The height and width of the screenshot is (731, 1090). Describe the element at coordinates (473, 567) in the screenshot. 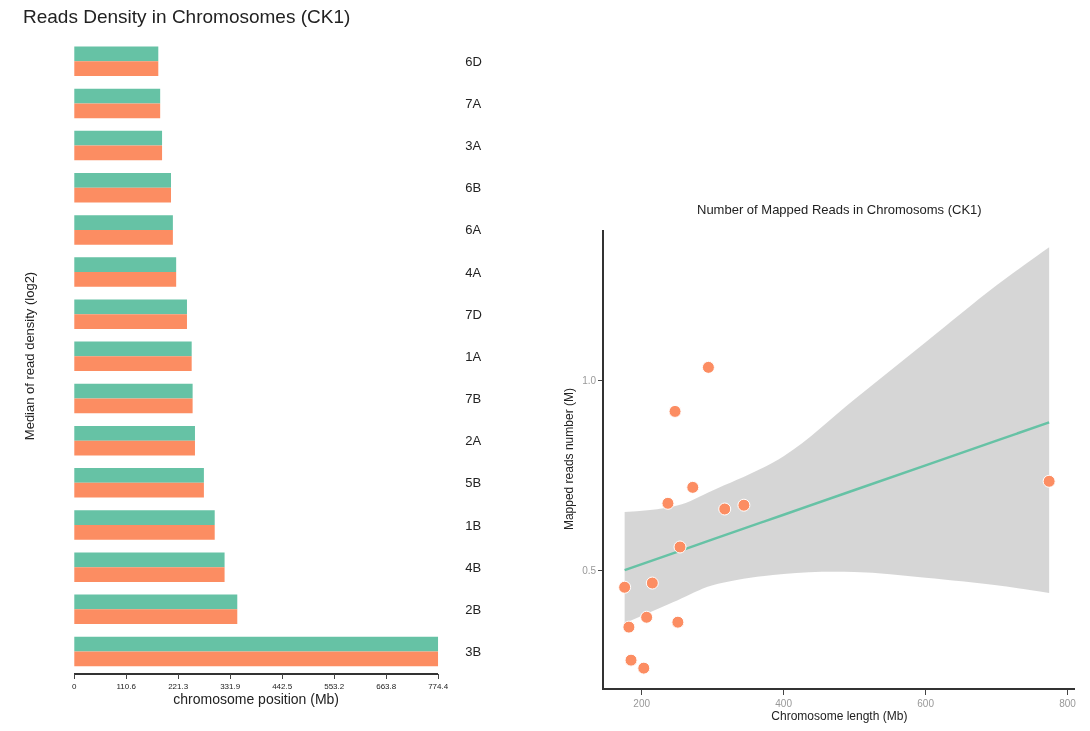

I see `y-tick-label: 4B` at that location.